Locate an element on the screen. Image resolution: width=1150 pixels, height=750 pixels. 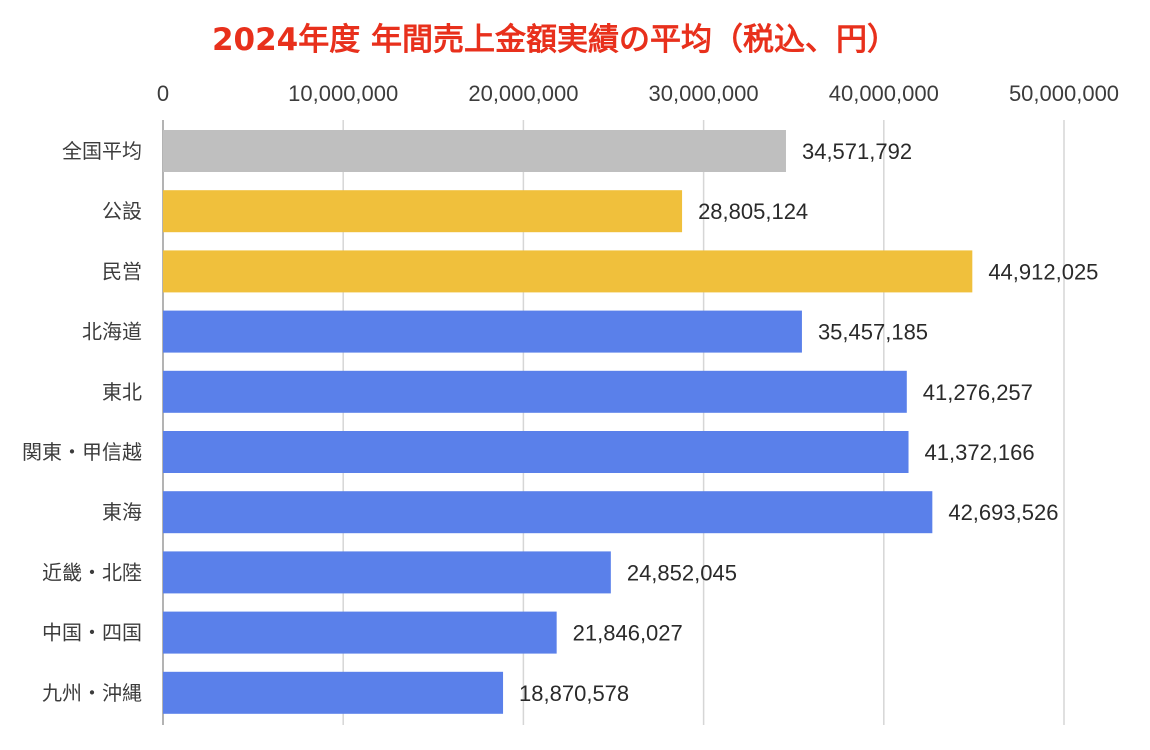
x-tick-label-1: 10,000,000 is located at coordinates (343, 93).